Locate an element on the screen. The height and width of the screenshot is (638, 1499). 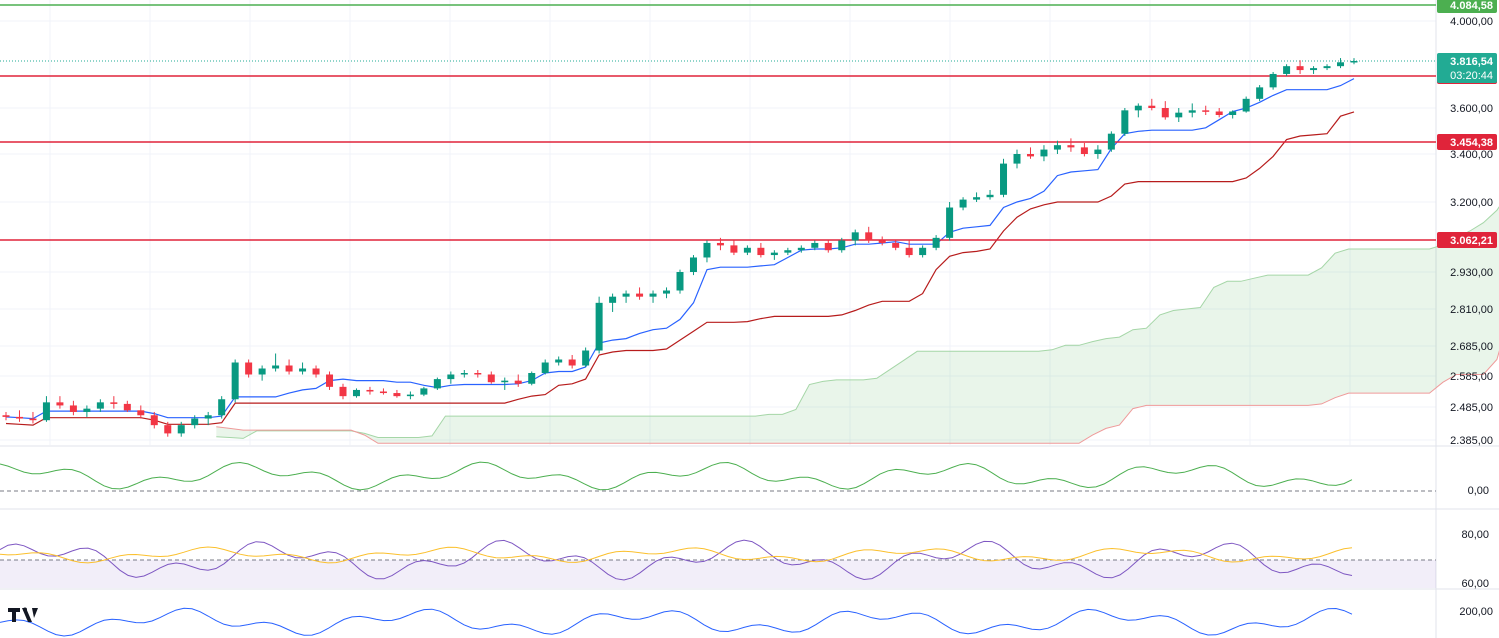
price-axis-tick: 2.385,00 is located at coordinates (1471, 441).